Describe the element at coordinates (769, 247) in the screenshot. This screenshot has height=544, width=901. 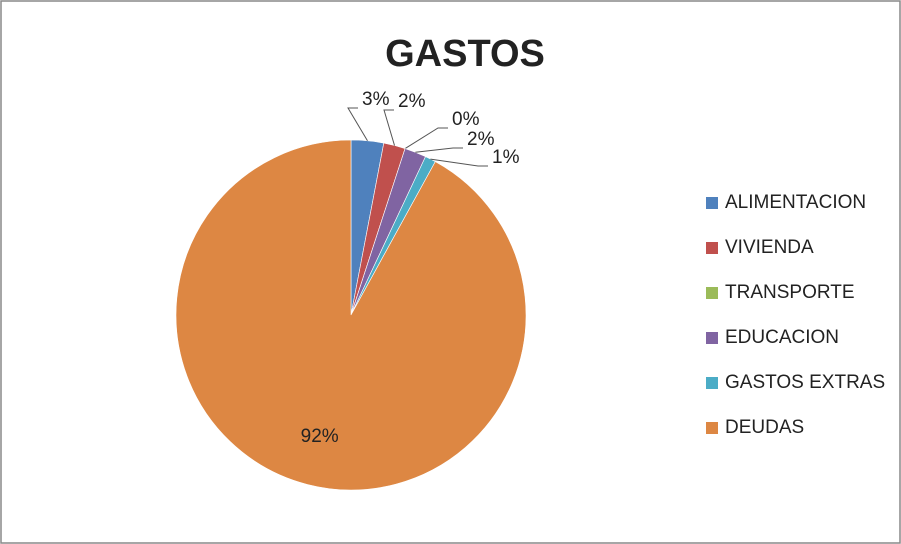
I see `legend-label: VIVIENDA` at that location.